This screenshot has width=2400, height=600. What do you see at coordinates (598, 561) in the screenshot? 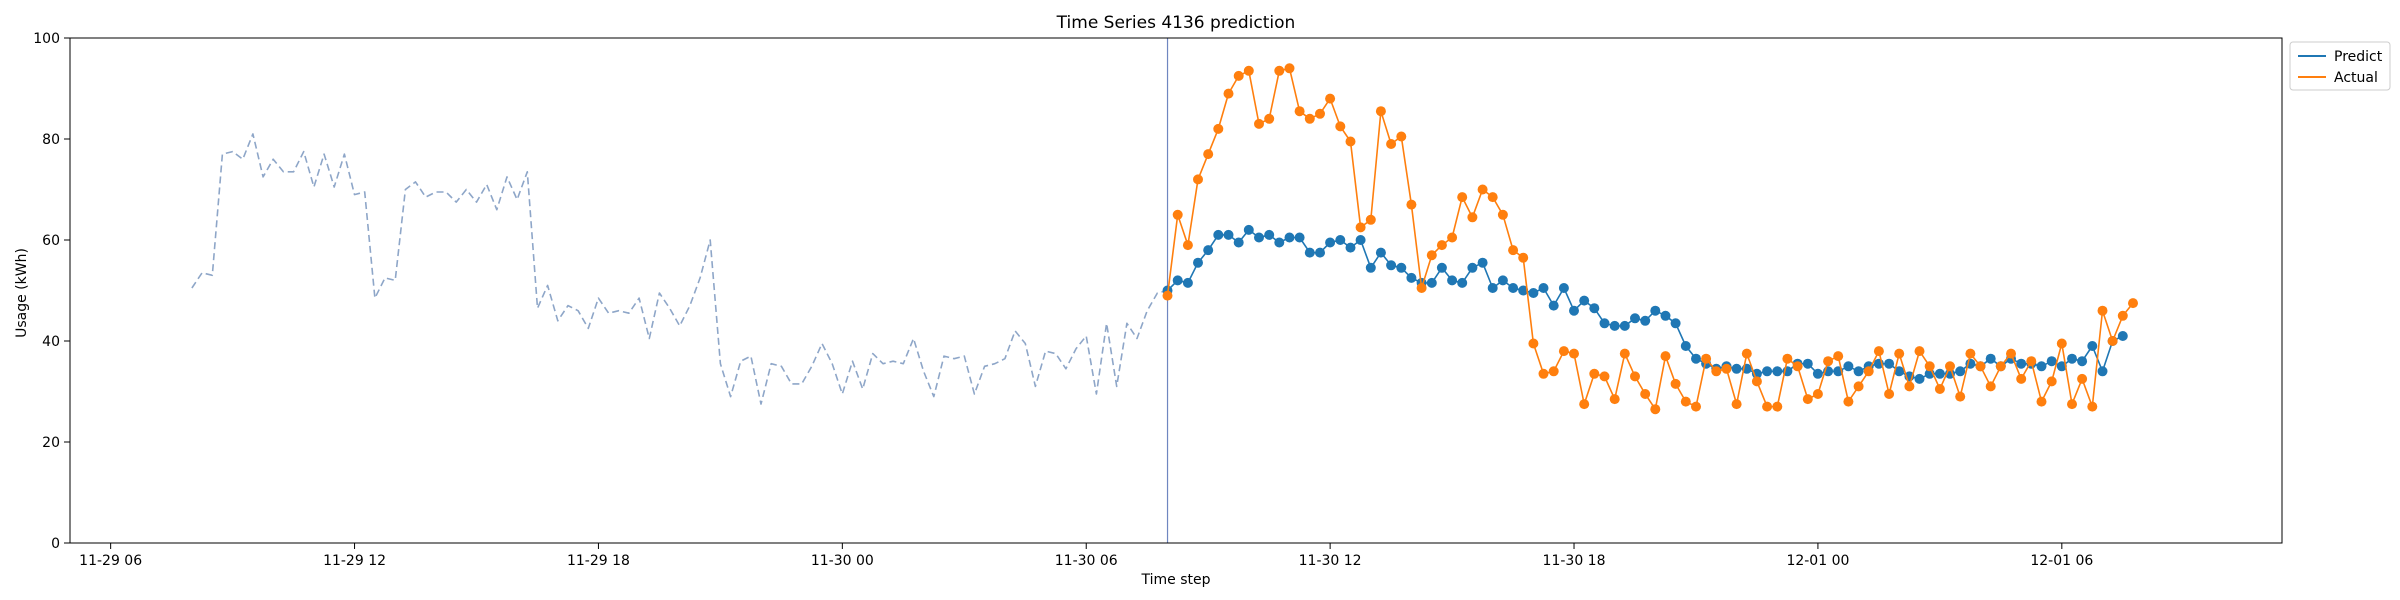
I see `x-tick-label: 11-29 18` at bounding box center [598, 561].